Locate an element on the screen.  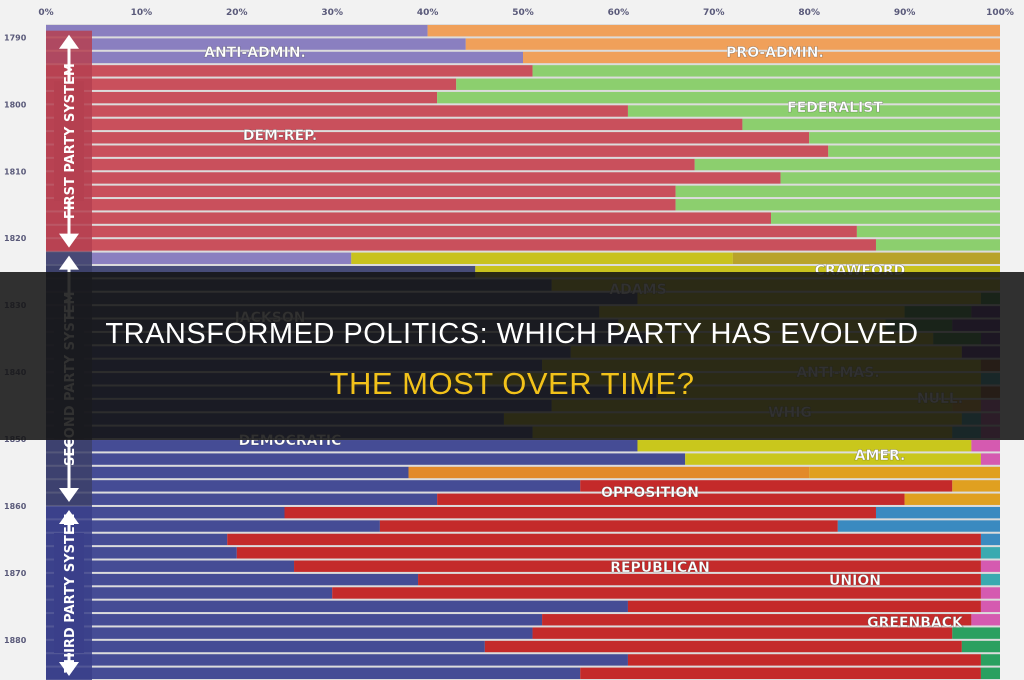
x-tick-label: 40% is located at coordinates (428, 13).